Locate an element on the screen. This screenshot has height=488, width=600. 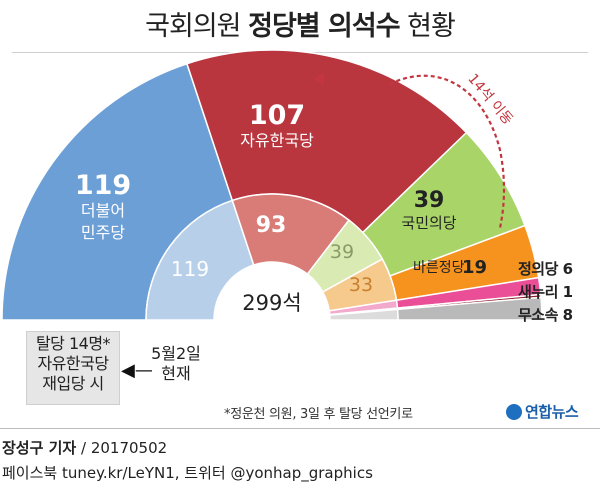
inner-ring: 119 93 39 33 is located at coordinates (272, 257).